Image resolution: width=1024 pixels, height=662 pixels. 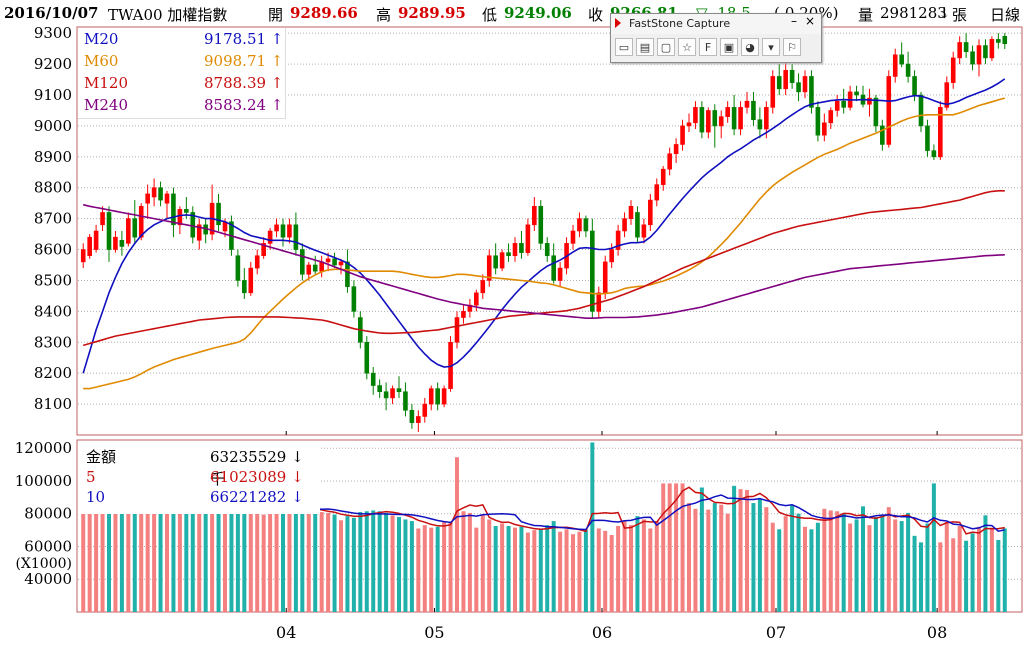 I want to click on legend-label-m60: M60, so click(x=101, y=61).